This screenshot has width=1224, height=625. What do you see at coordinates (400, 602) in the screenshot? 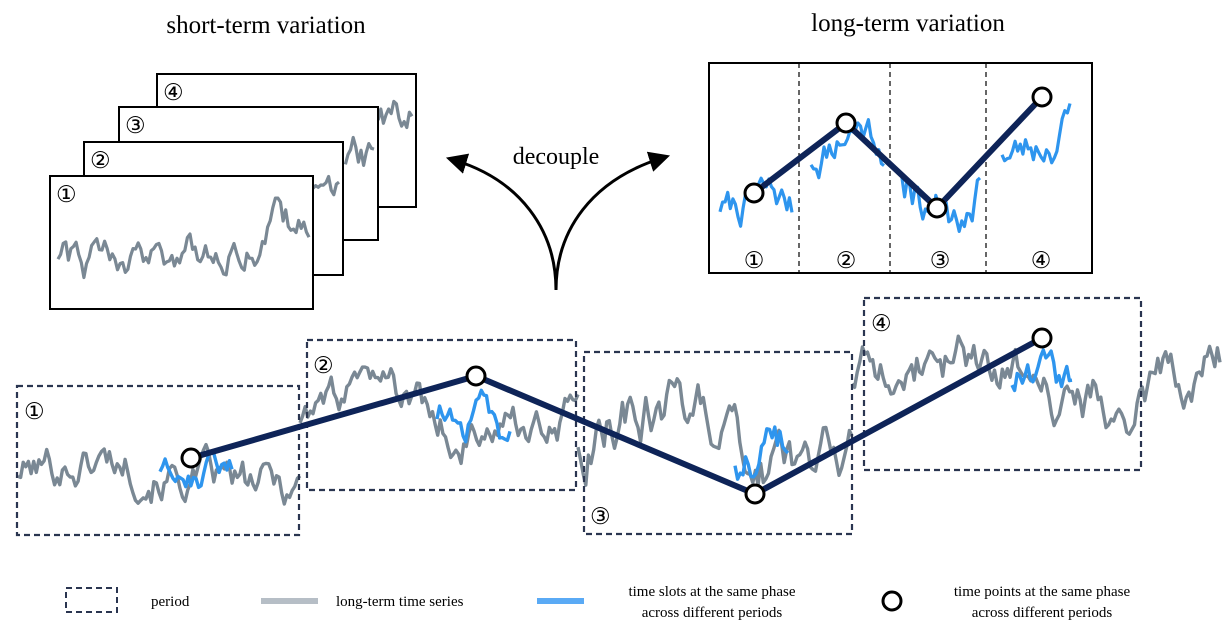
I see `legend-series-label: long-term time series` at bounding box center [400, 602].